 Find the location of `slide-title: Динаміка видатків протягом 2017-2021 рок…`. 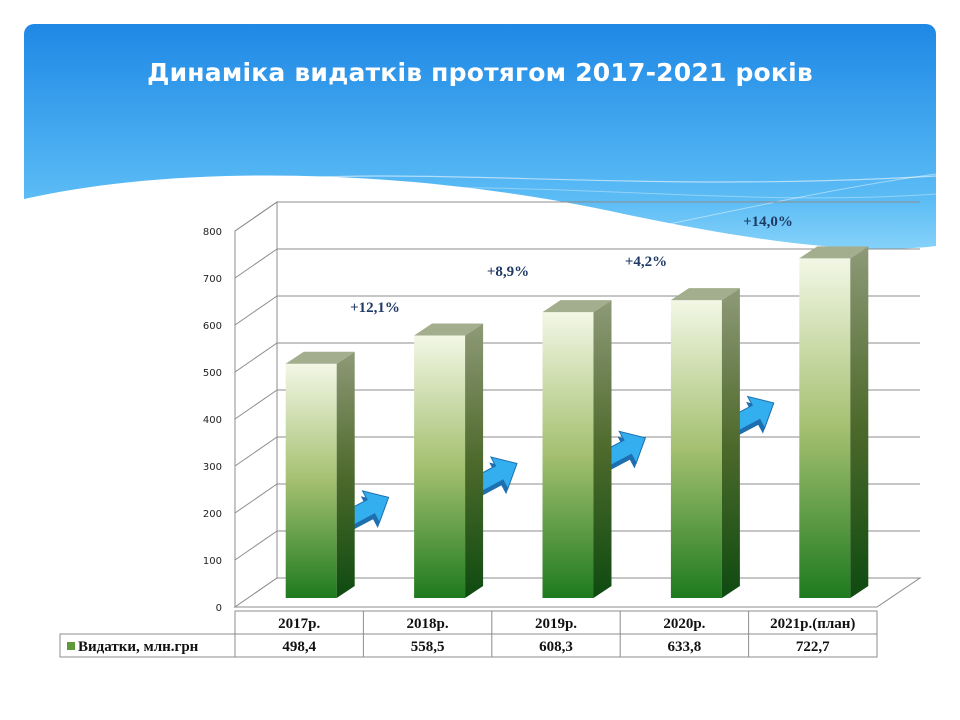

slide-title: Динаміка видатків протягом 2017-2021 рок… is located at coordinates (480, 72).